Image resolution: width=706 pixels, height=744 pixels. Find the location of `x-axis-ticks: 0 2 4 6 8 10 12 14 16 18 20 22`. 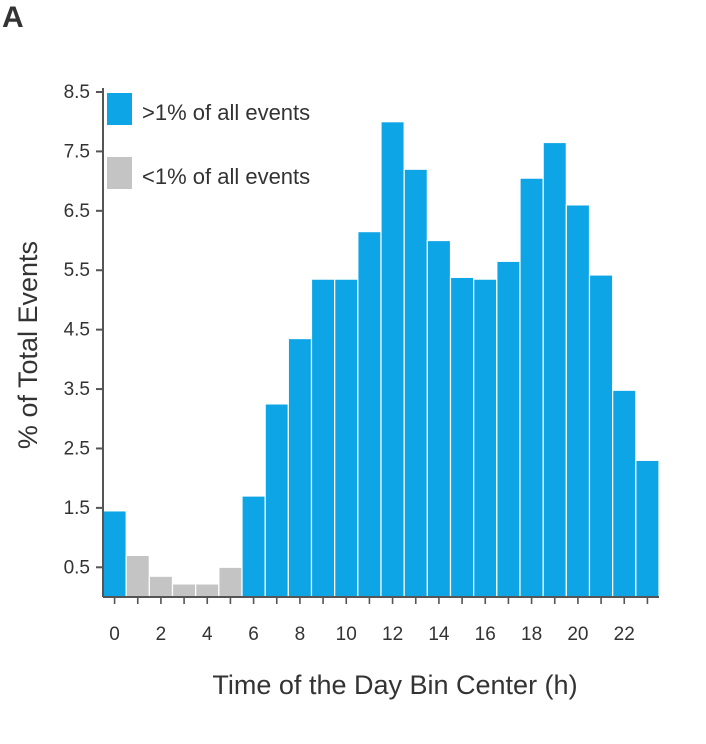

x-axis-ticks: 0 2 4 6 8 10 12 14 16 18 20 22 is located at coordinates (379, 621).